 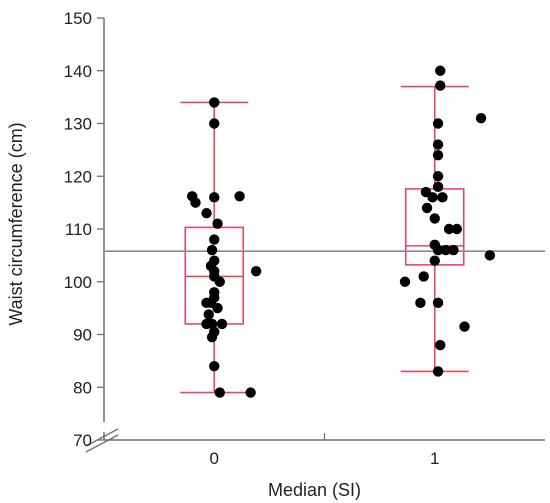 What do you see at coordinates (78, 282) in the screenshot?
I see `y-tick-label-100: 100` at bounding box center [78, 282].